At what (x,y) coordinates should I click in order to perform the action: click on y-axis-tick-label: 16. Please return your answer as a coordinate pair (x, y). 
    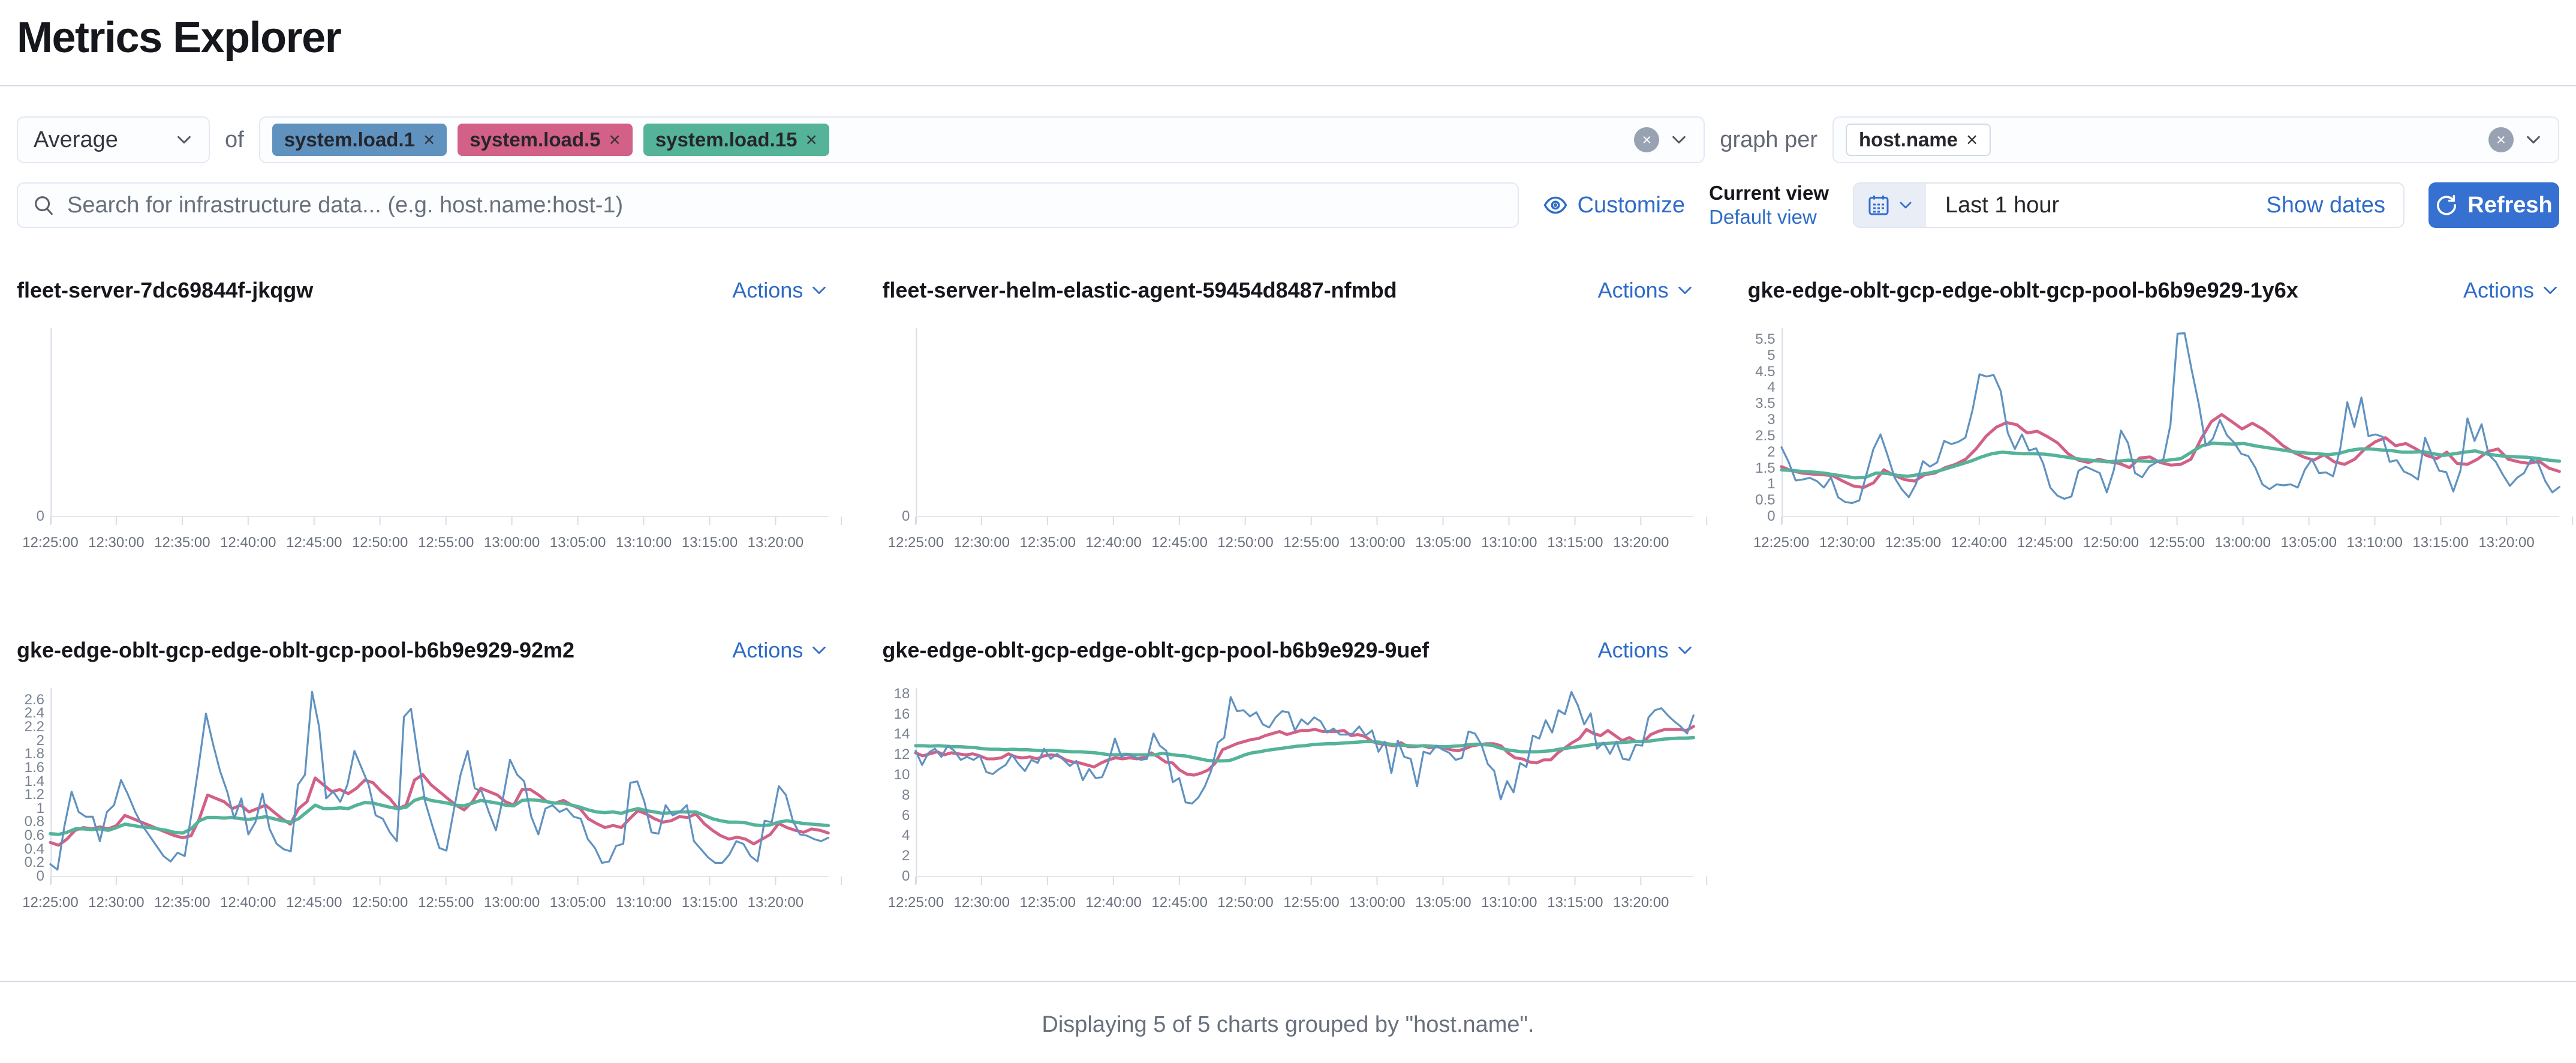
    Looking at the image, I should click on (902, 713).